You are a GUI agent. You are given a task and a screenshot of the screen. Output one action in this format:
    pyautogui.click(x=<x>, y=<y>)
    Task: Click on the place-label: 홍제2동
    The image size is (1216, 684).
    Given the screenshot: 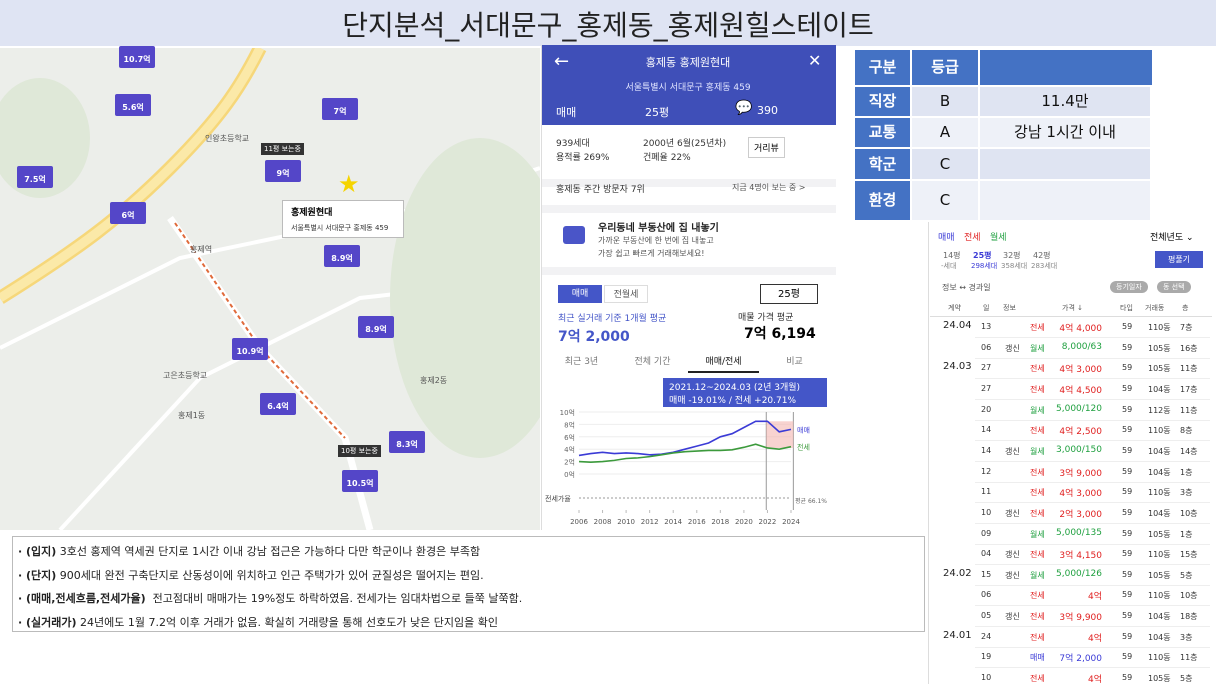 What is the action you would take?
    pyautogui.click(x=434, y=380)
    